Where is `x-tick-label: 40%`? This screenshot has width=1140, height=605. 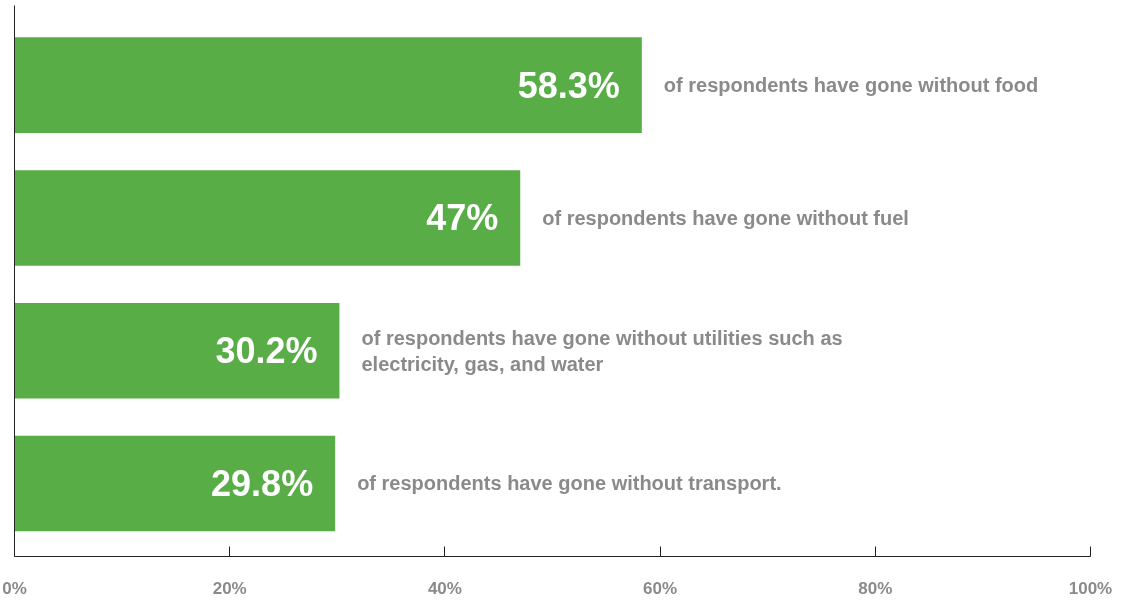 x-tick-label: 40% is located at coordinates (444, 588).